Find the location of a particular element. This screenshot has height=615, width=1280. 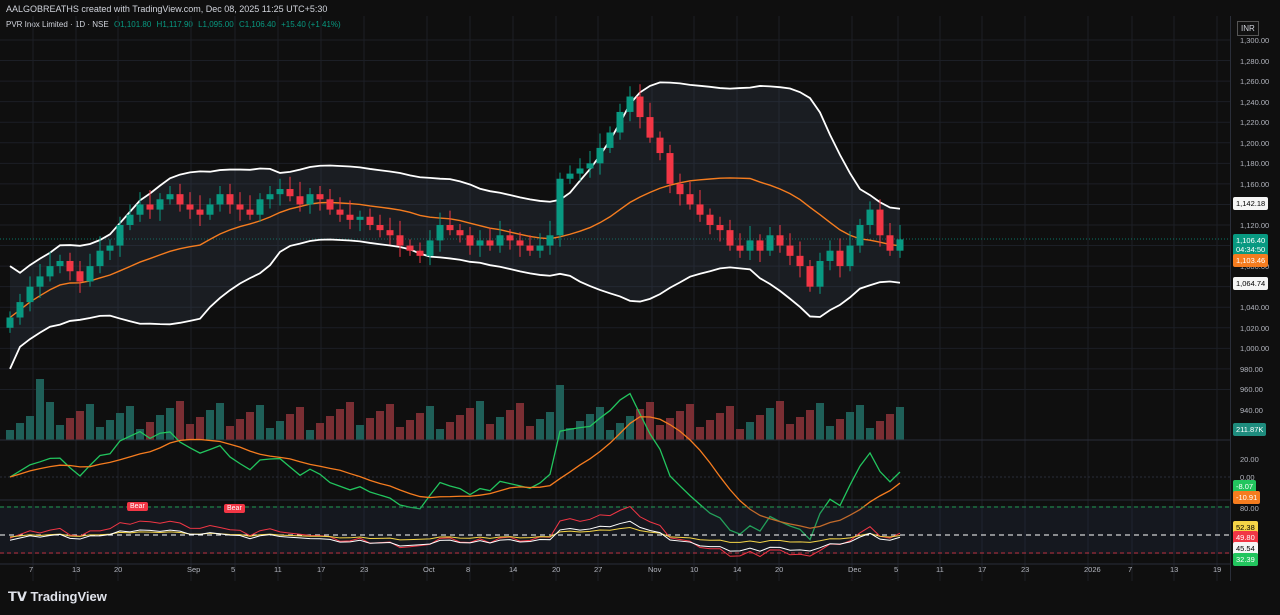

price-tick: 1,220.00 is located at coordinates (1255, 123).